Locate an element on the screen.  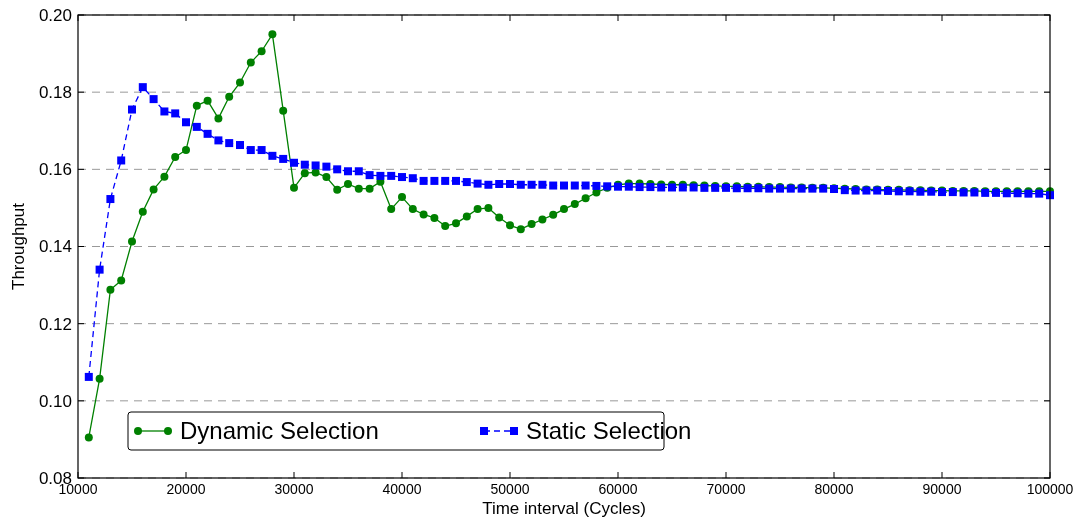
x-tick-label: 90000 is located at coordinates (942, 489).